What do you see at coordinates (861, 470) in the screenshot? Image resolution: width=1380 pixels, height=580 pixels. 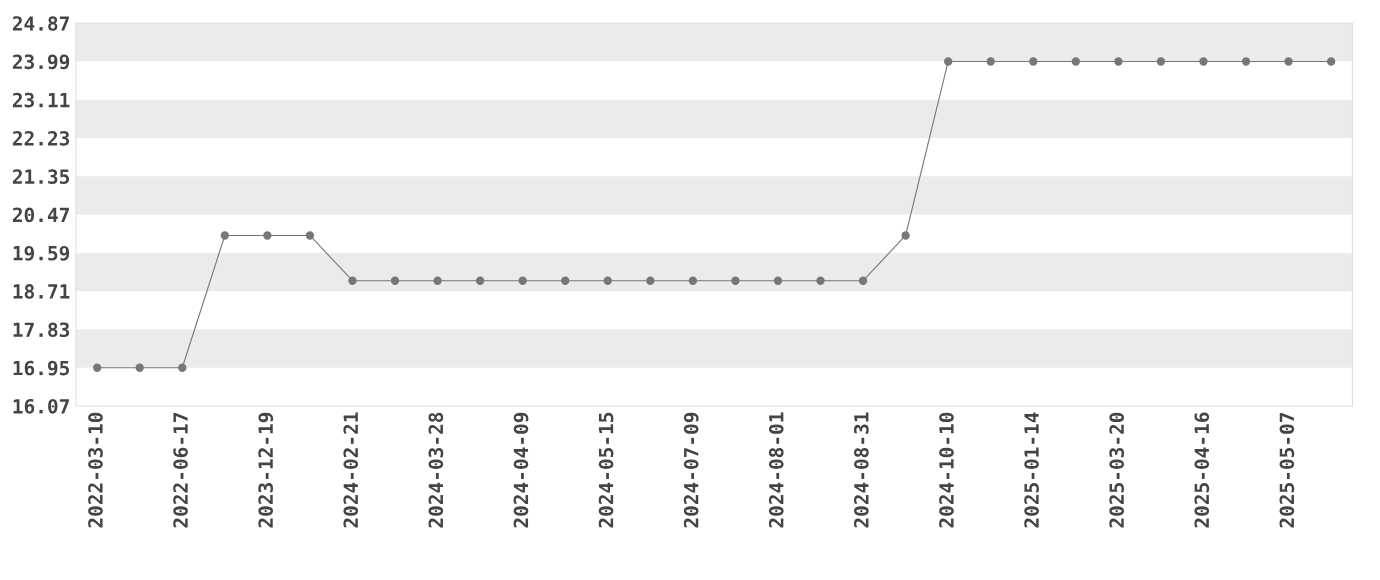 I see `x-tick-label: 2024-08-31` at bounding box center [861, 470].